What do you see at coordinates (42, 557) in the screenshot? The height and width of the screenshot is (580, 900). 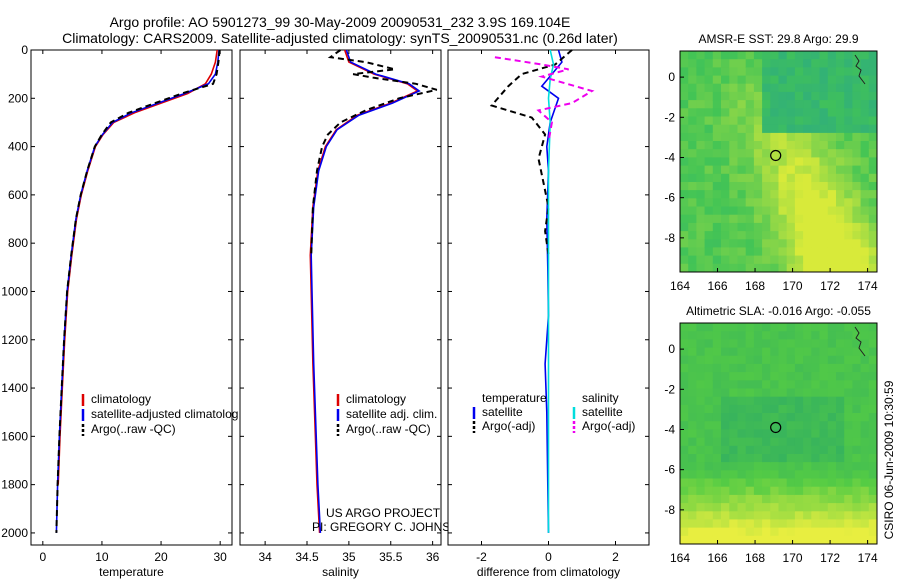 I see `x-tick-label: 0` at bounding box center [42, 557].